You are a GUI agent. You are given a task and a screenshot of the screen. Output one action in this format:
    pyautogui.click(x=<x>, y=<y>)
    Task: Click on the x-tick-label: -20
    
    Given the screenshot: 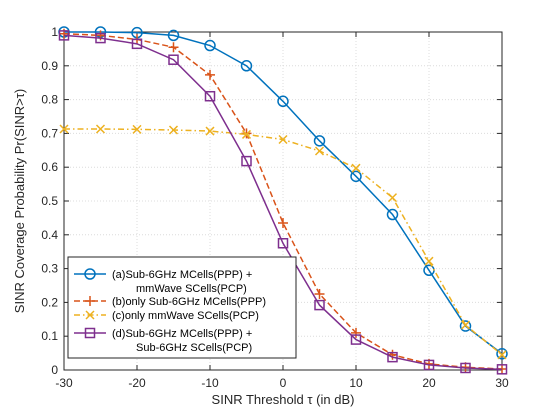 What is the action you would take?
    pyautogui.click(x=137, y=383)
    